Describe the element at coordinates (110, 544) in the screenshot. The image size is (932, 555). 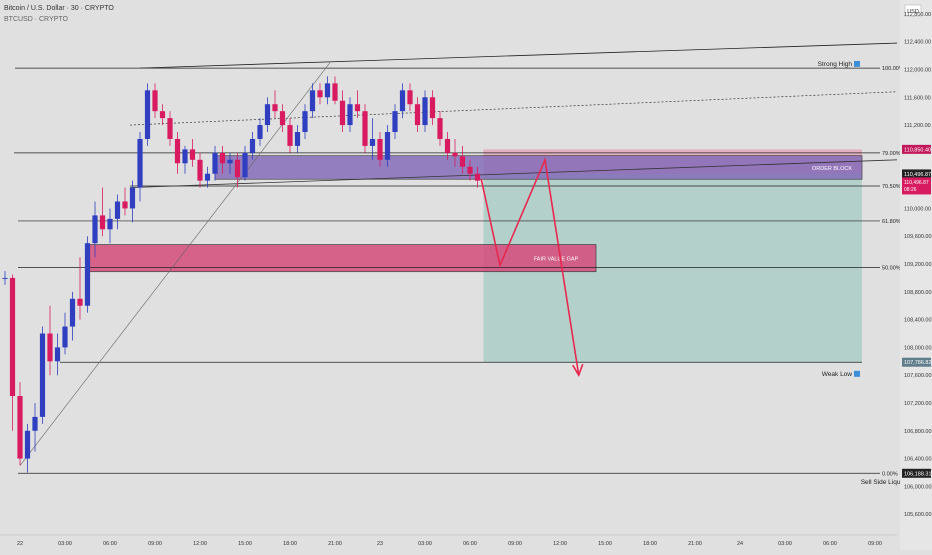
I see `x-tick-label: 06:00` at that location.